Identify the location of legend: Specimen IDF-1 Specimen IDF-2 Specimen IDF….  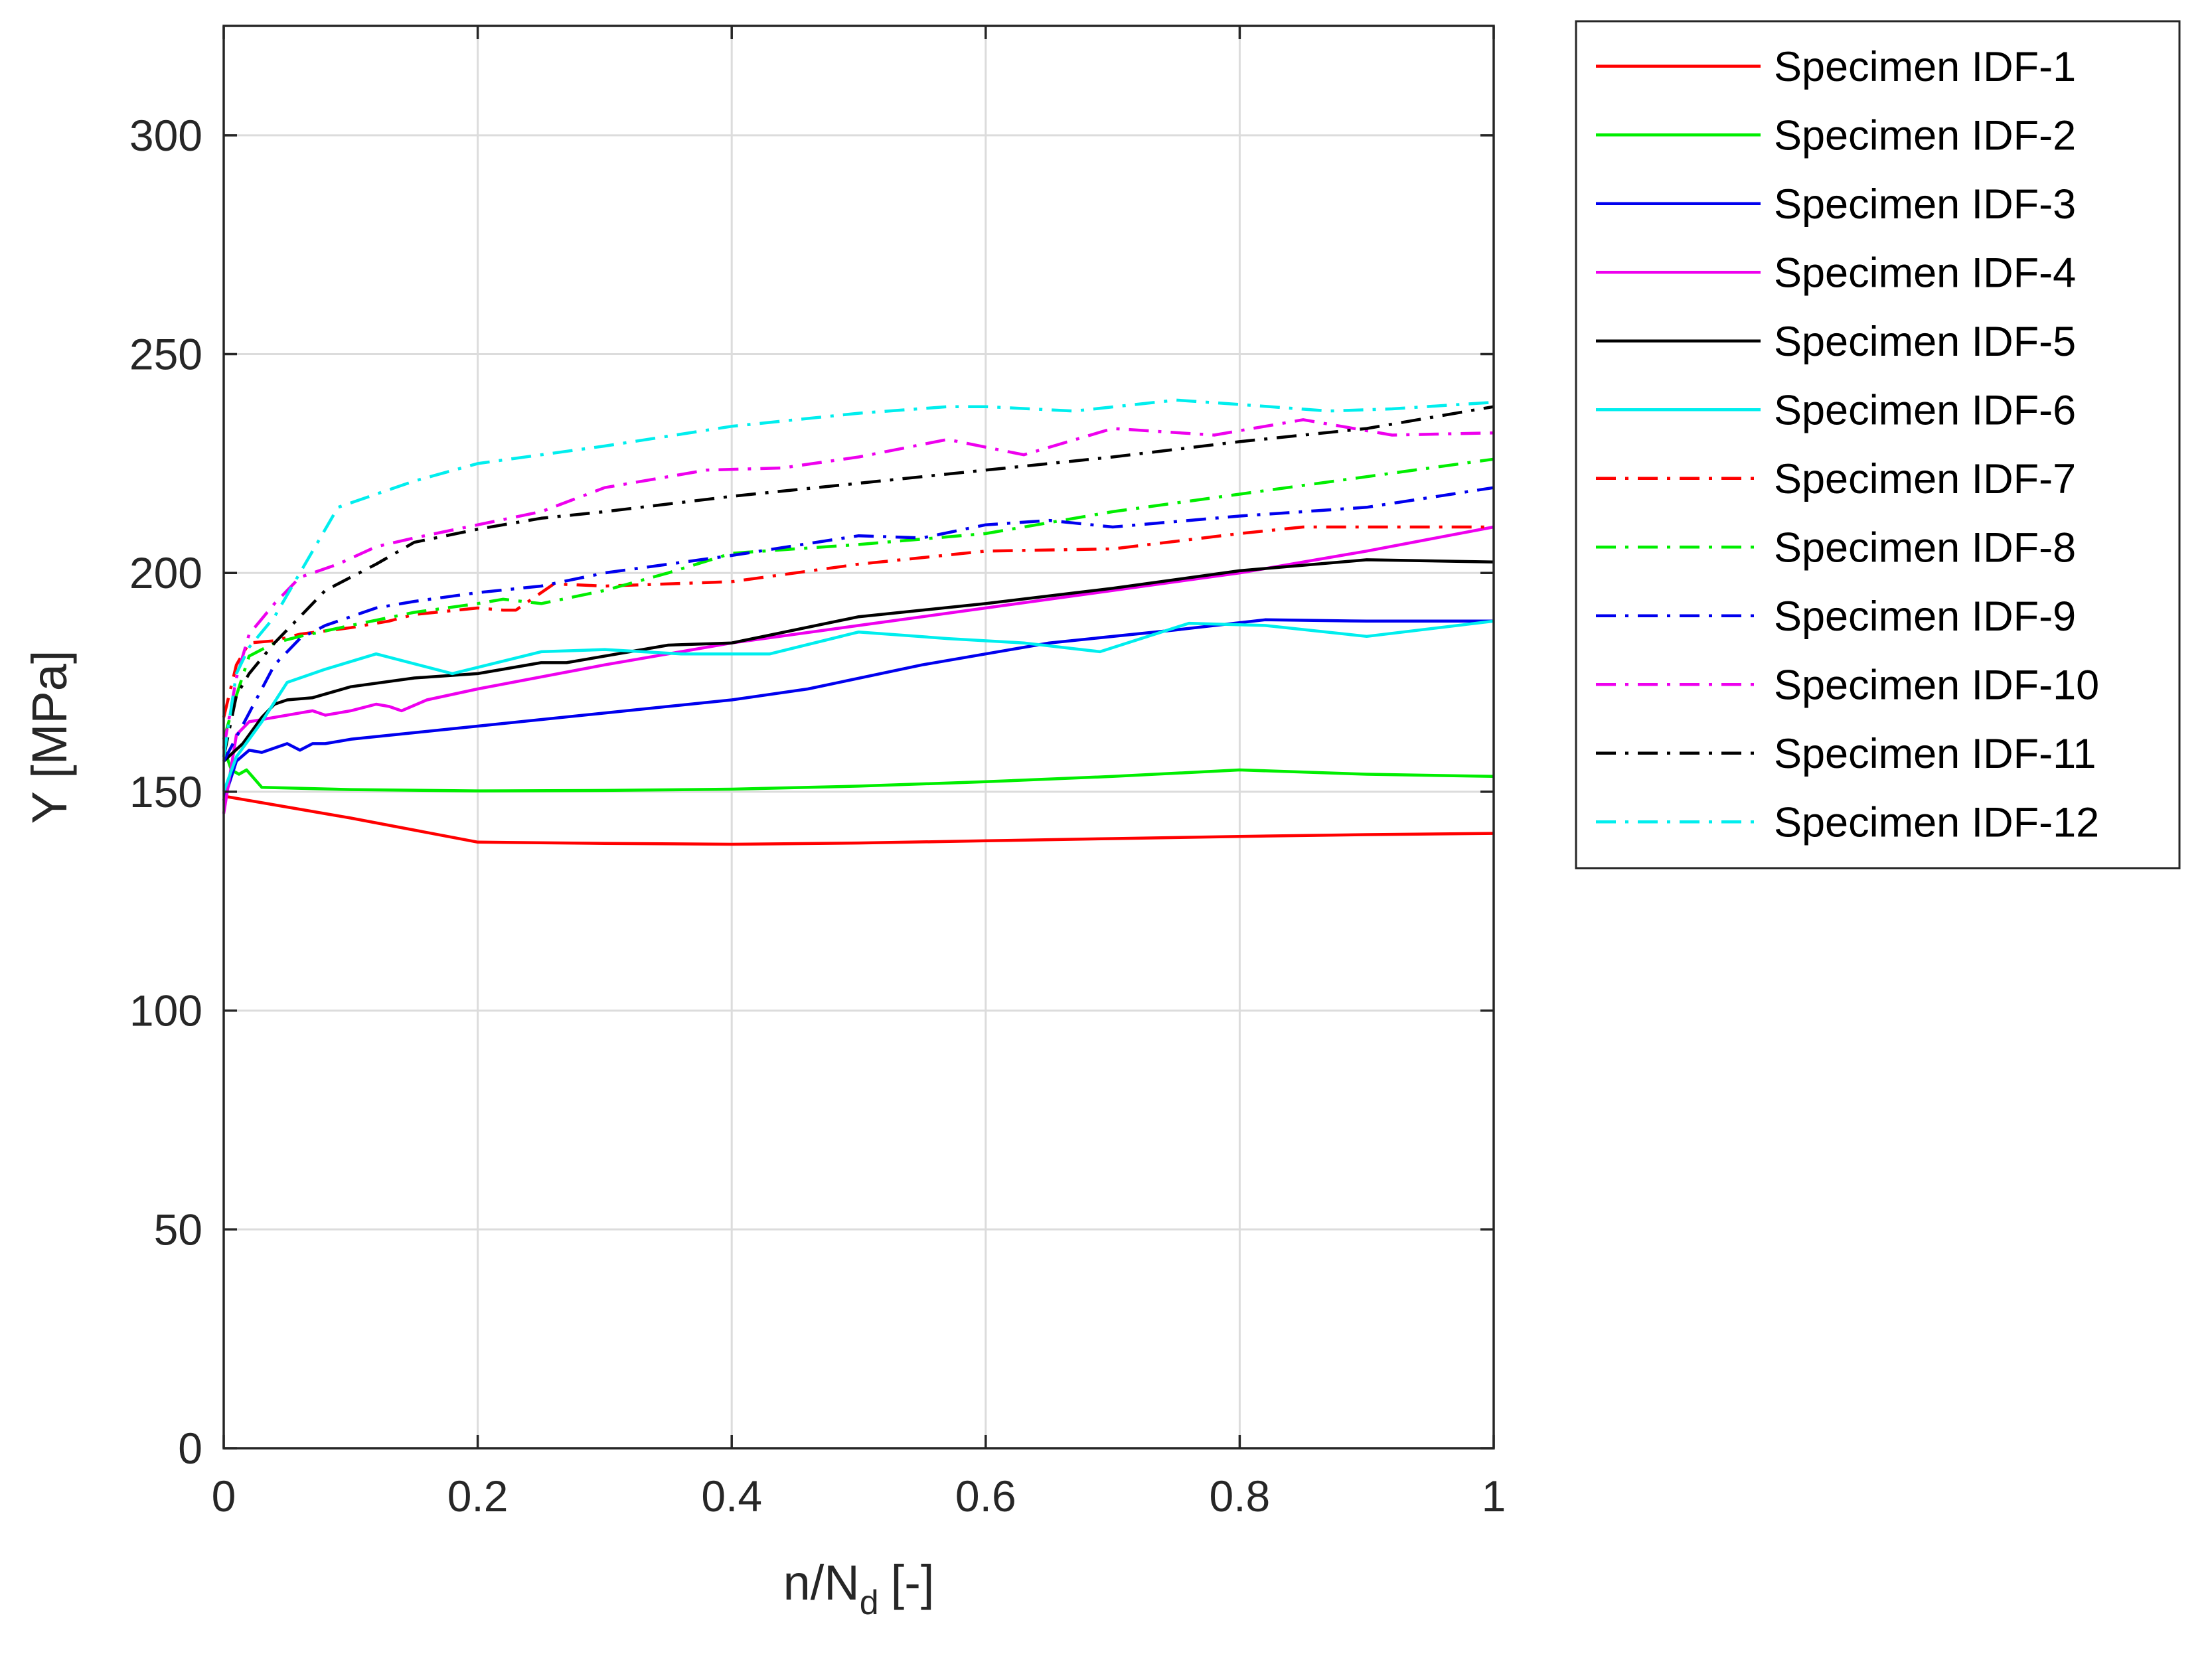
(1878, 444).